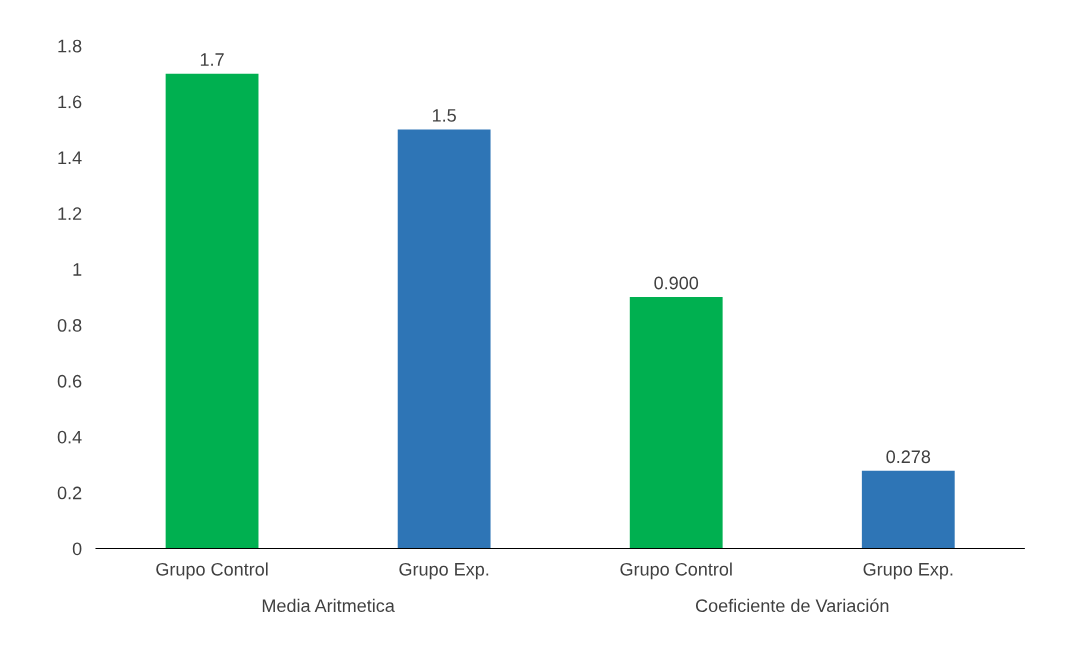 This screenshot has width=1067, height=653. I want to click on y-tick-label: 0, so click(77, 549).